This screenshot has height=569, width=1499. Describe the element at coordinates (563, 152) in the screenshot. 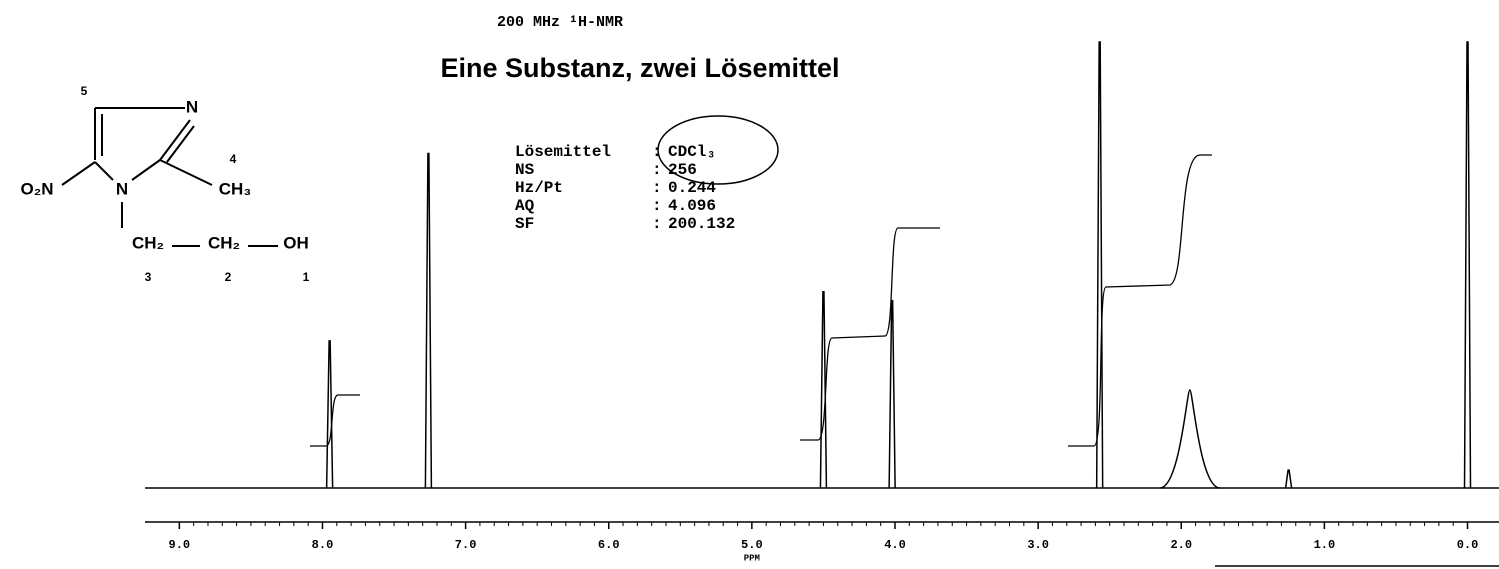

I see `param-label: Lösemittel` at that location.